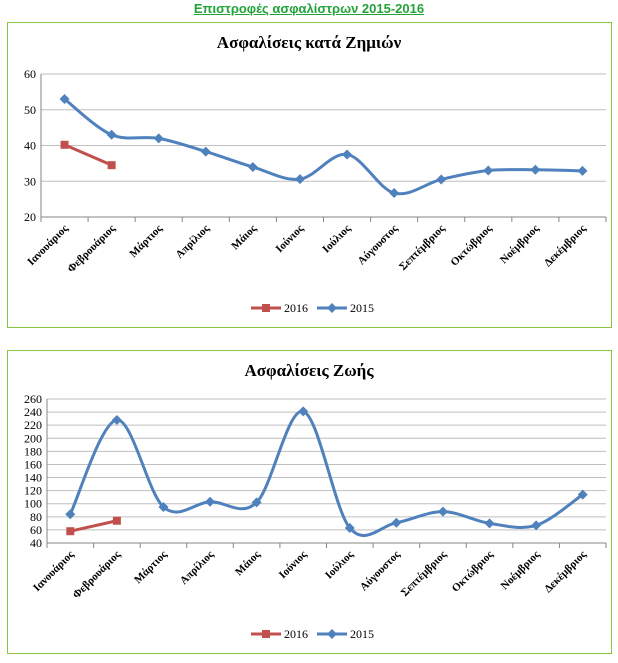 Image resolution: width=618 pixels, height=663 pixels. Describe the element at coordinates (33, 491) in the screenshot. I see `y-tick-label: 120` at that location.